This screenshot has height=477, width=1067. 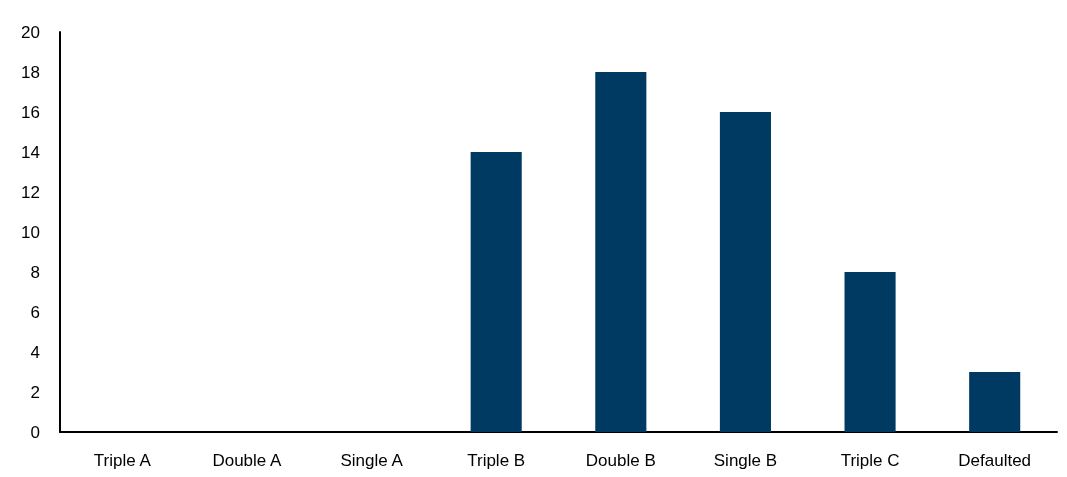 What do you see at coordinates (122, 460) in the screenshot?
I see `x-tick-label: Triple A` at bounding box center [122, 460].